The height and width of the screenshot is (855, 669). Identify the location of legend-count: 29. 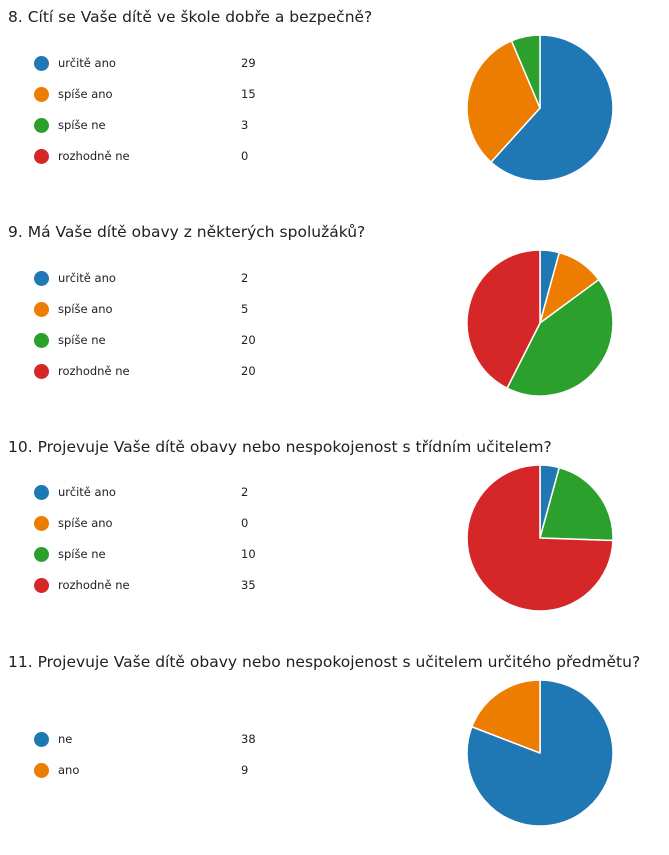
(248, 63).